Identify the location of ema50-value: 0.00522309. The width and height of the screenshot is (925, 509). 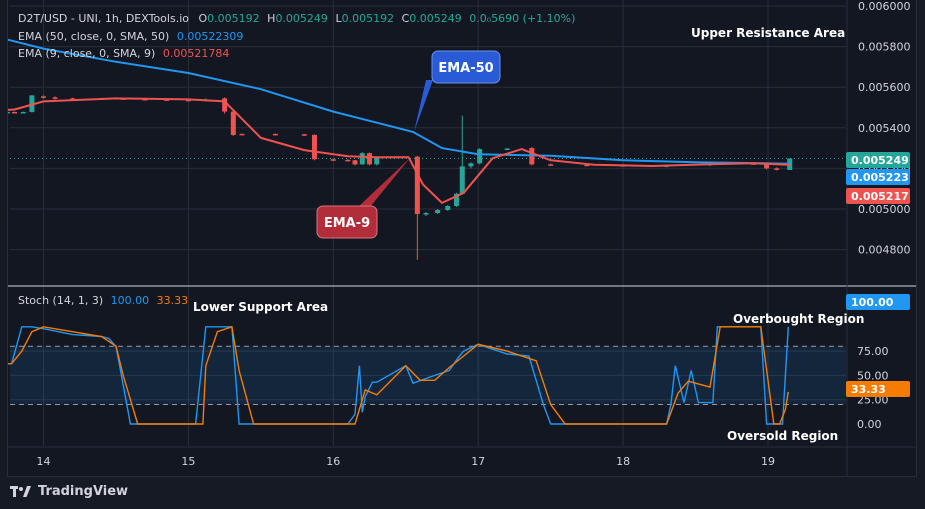
(210, 36).